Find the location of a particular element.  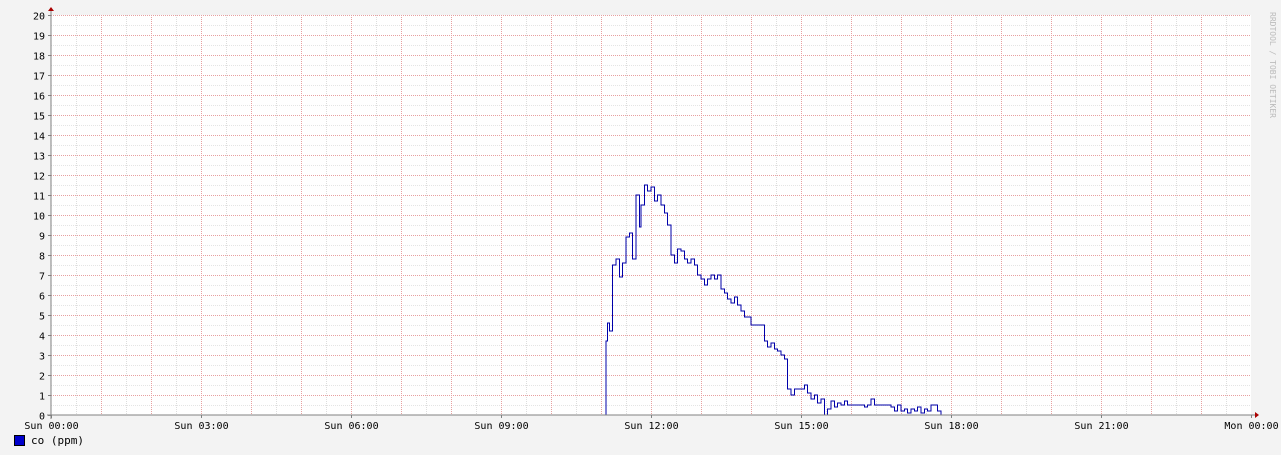

watermark: RRDTOOL / TOBI OETIKER is located at coordinates (1272, 65).